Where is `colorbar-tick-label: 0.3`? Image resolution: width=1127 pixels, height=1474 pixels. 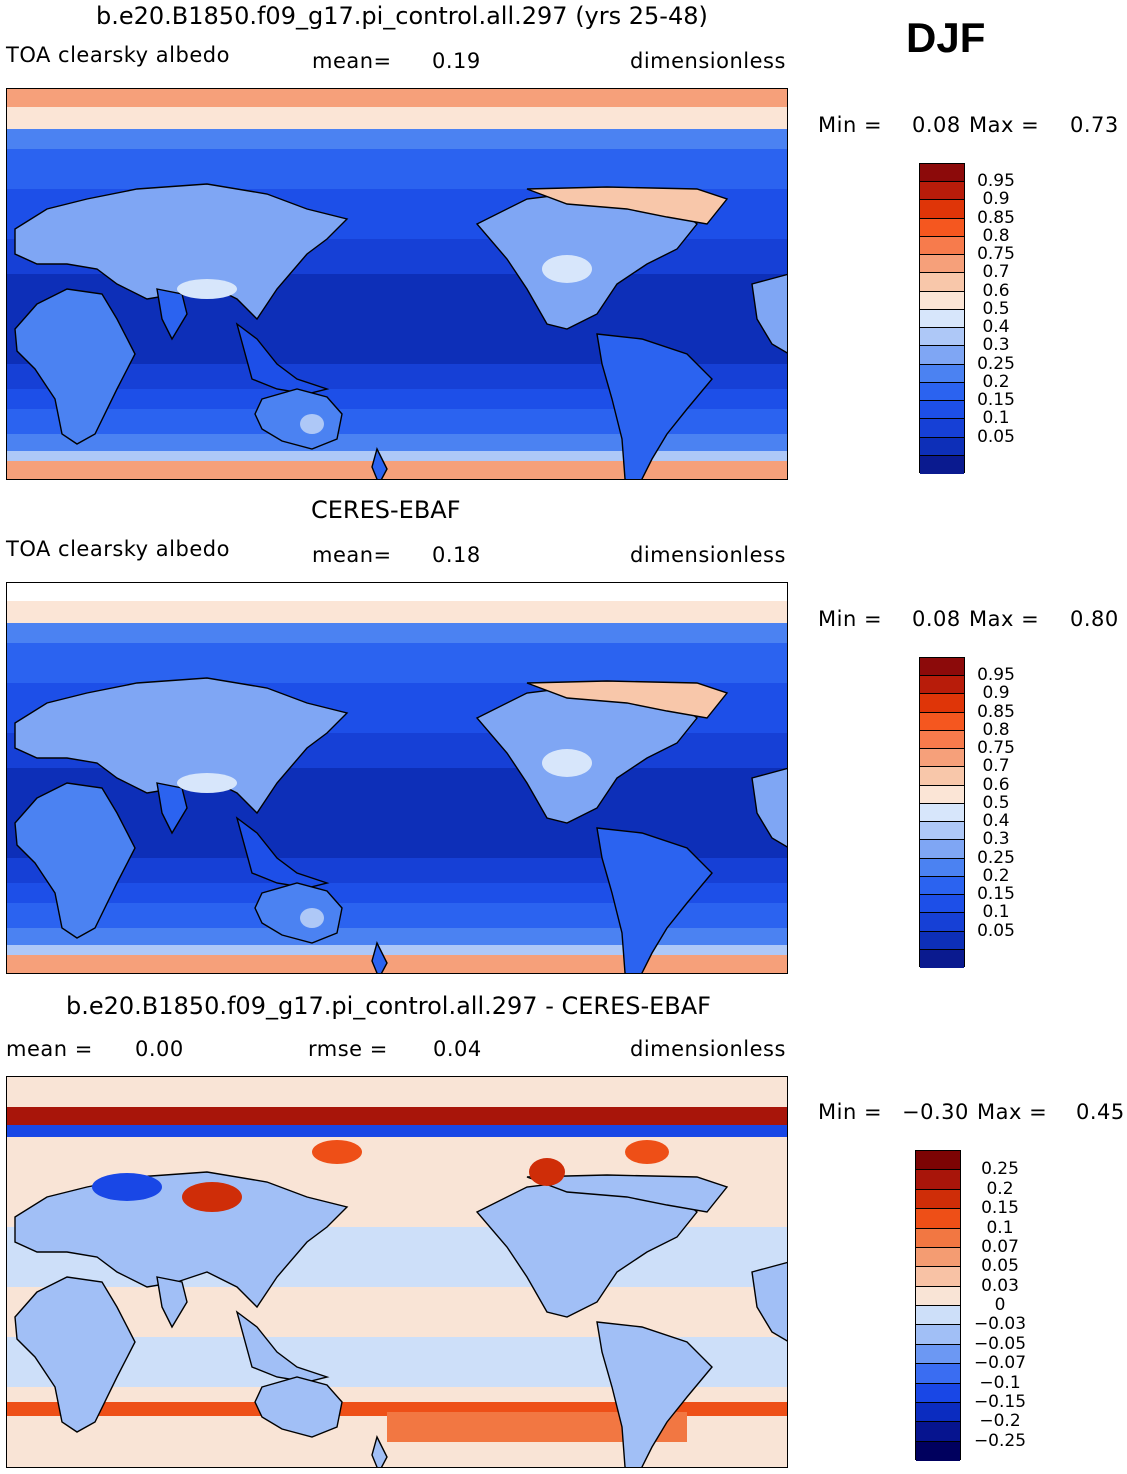
colorbar-tick-label: 0.3 is located at coordinates (996, 839).